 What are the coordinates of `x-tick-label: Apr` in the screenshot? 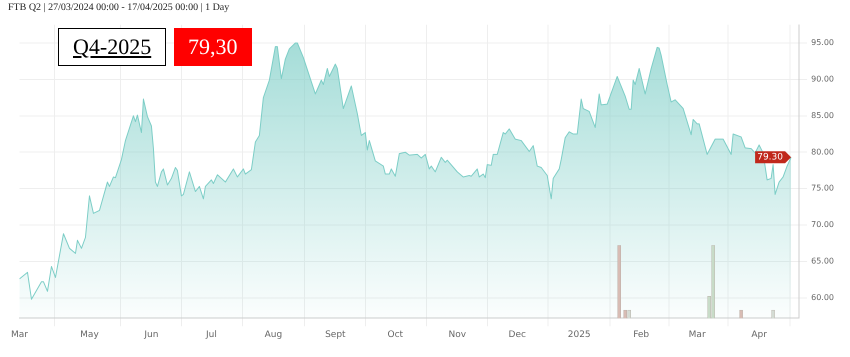 It's located at (759, 335).